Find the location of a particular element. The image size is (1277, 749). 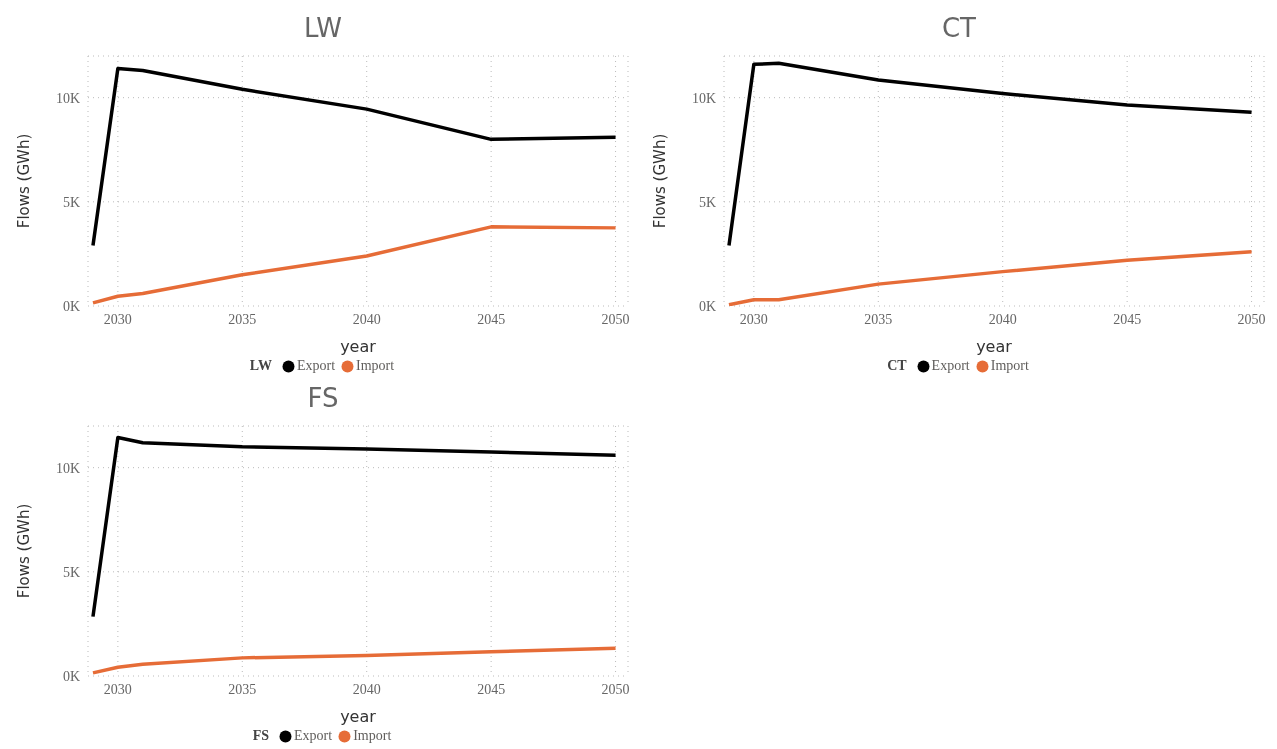

chart-title: FS is located at coordinates (323, 398).